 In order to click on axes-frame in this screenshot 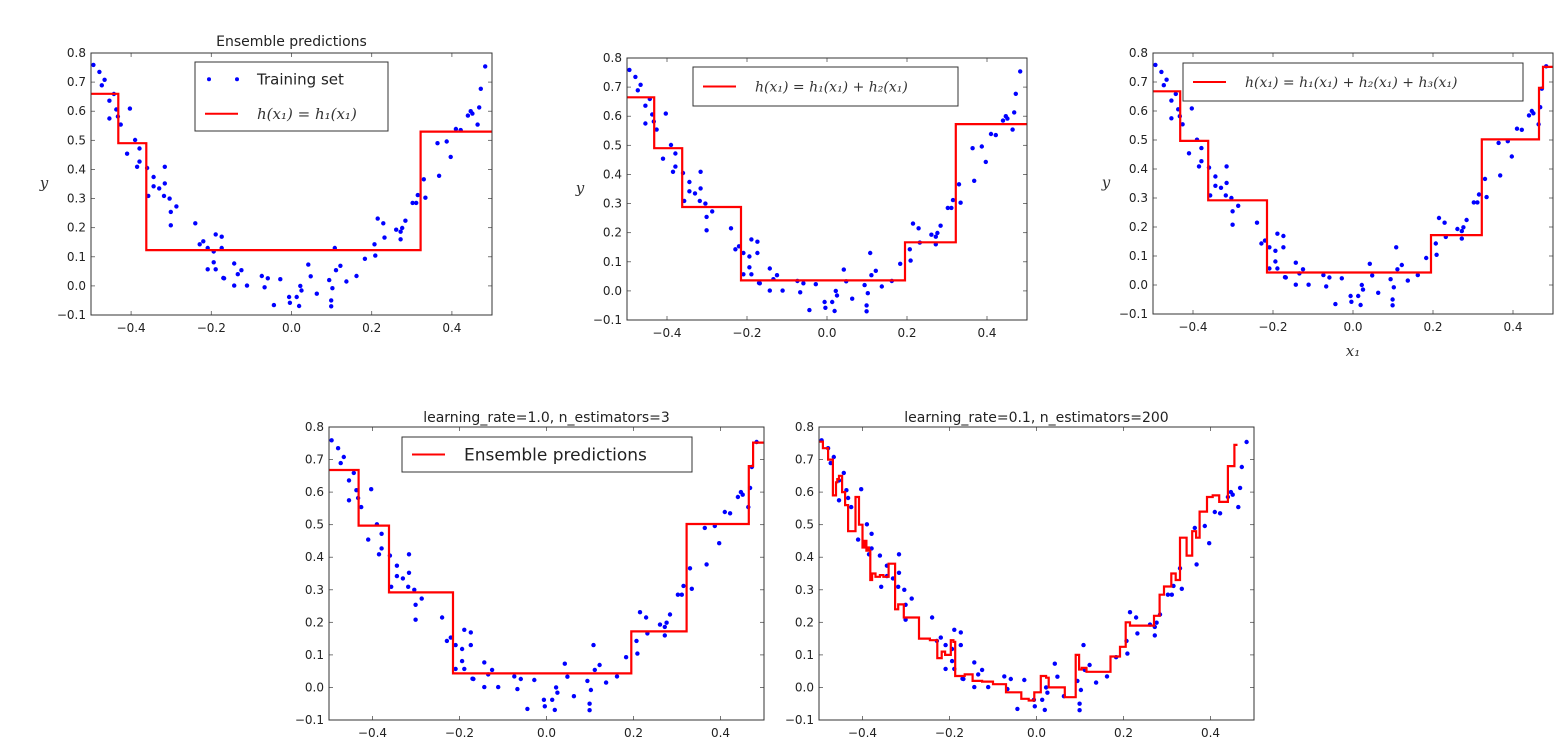, I will do `click(1036, 573)`.